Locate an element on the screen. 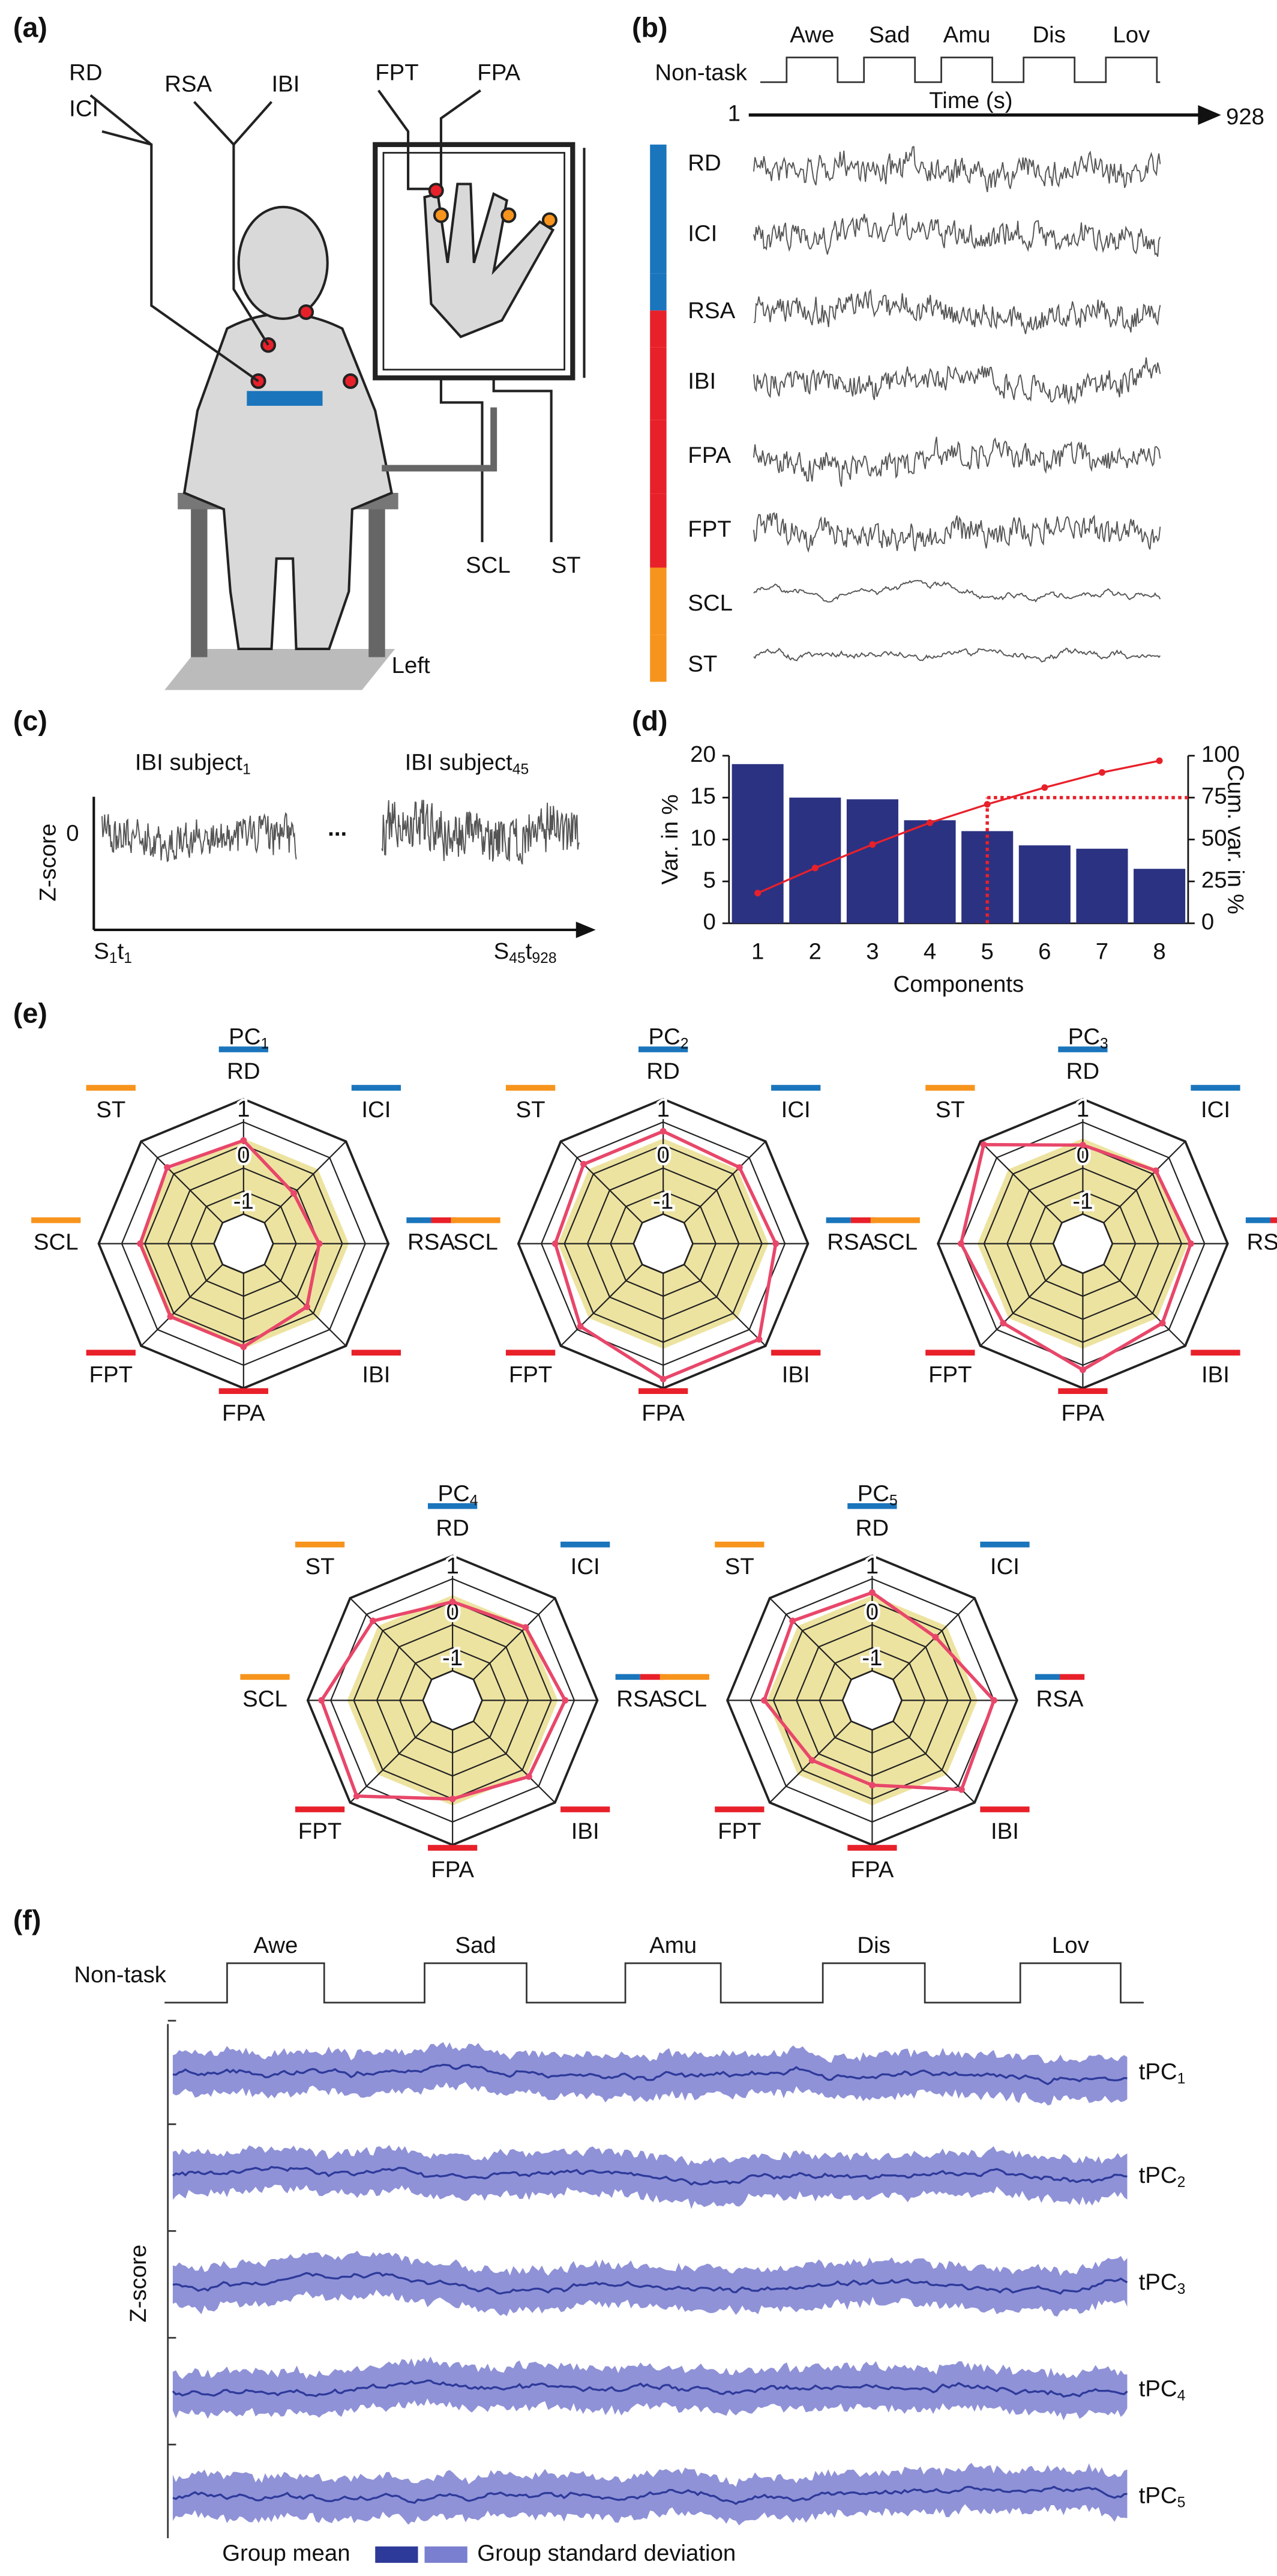 This screenshot has width=1277, height=2576. task-timeline is located at coordinates (960, 69).